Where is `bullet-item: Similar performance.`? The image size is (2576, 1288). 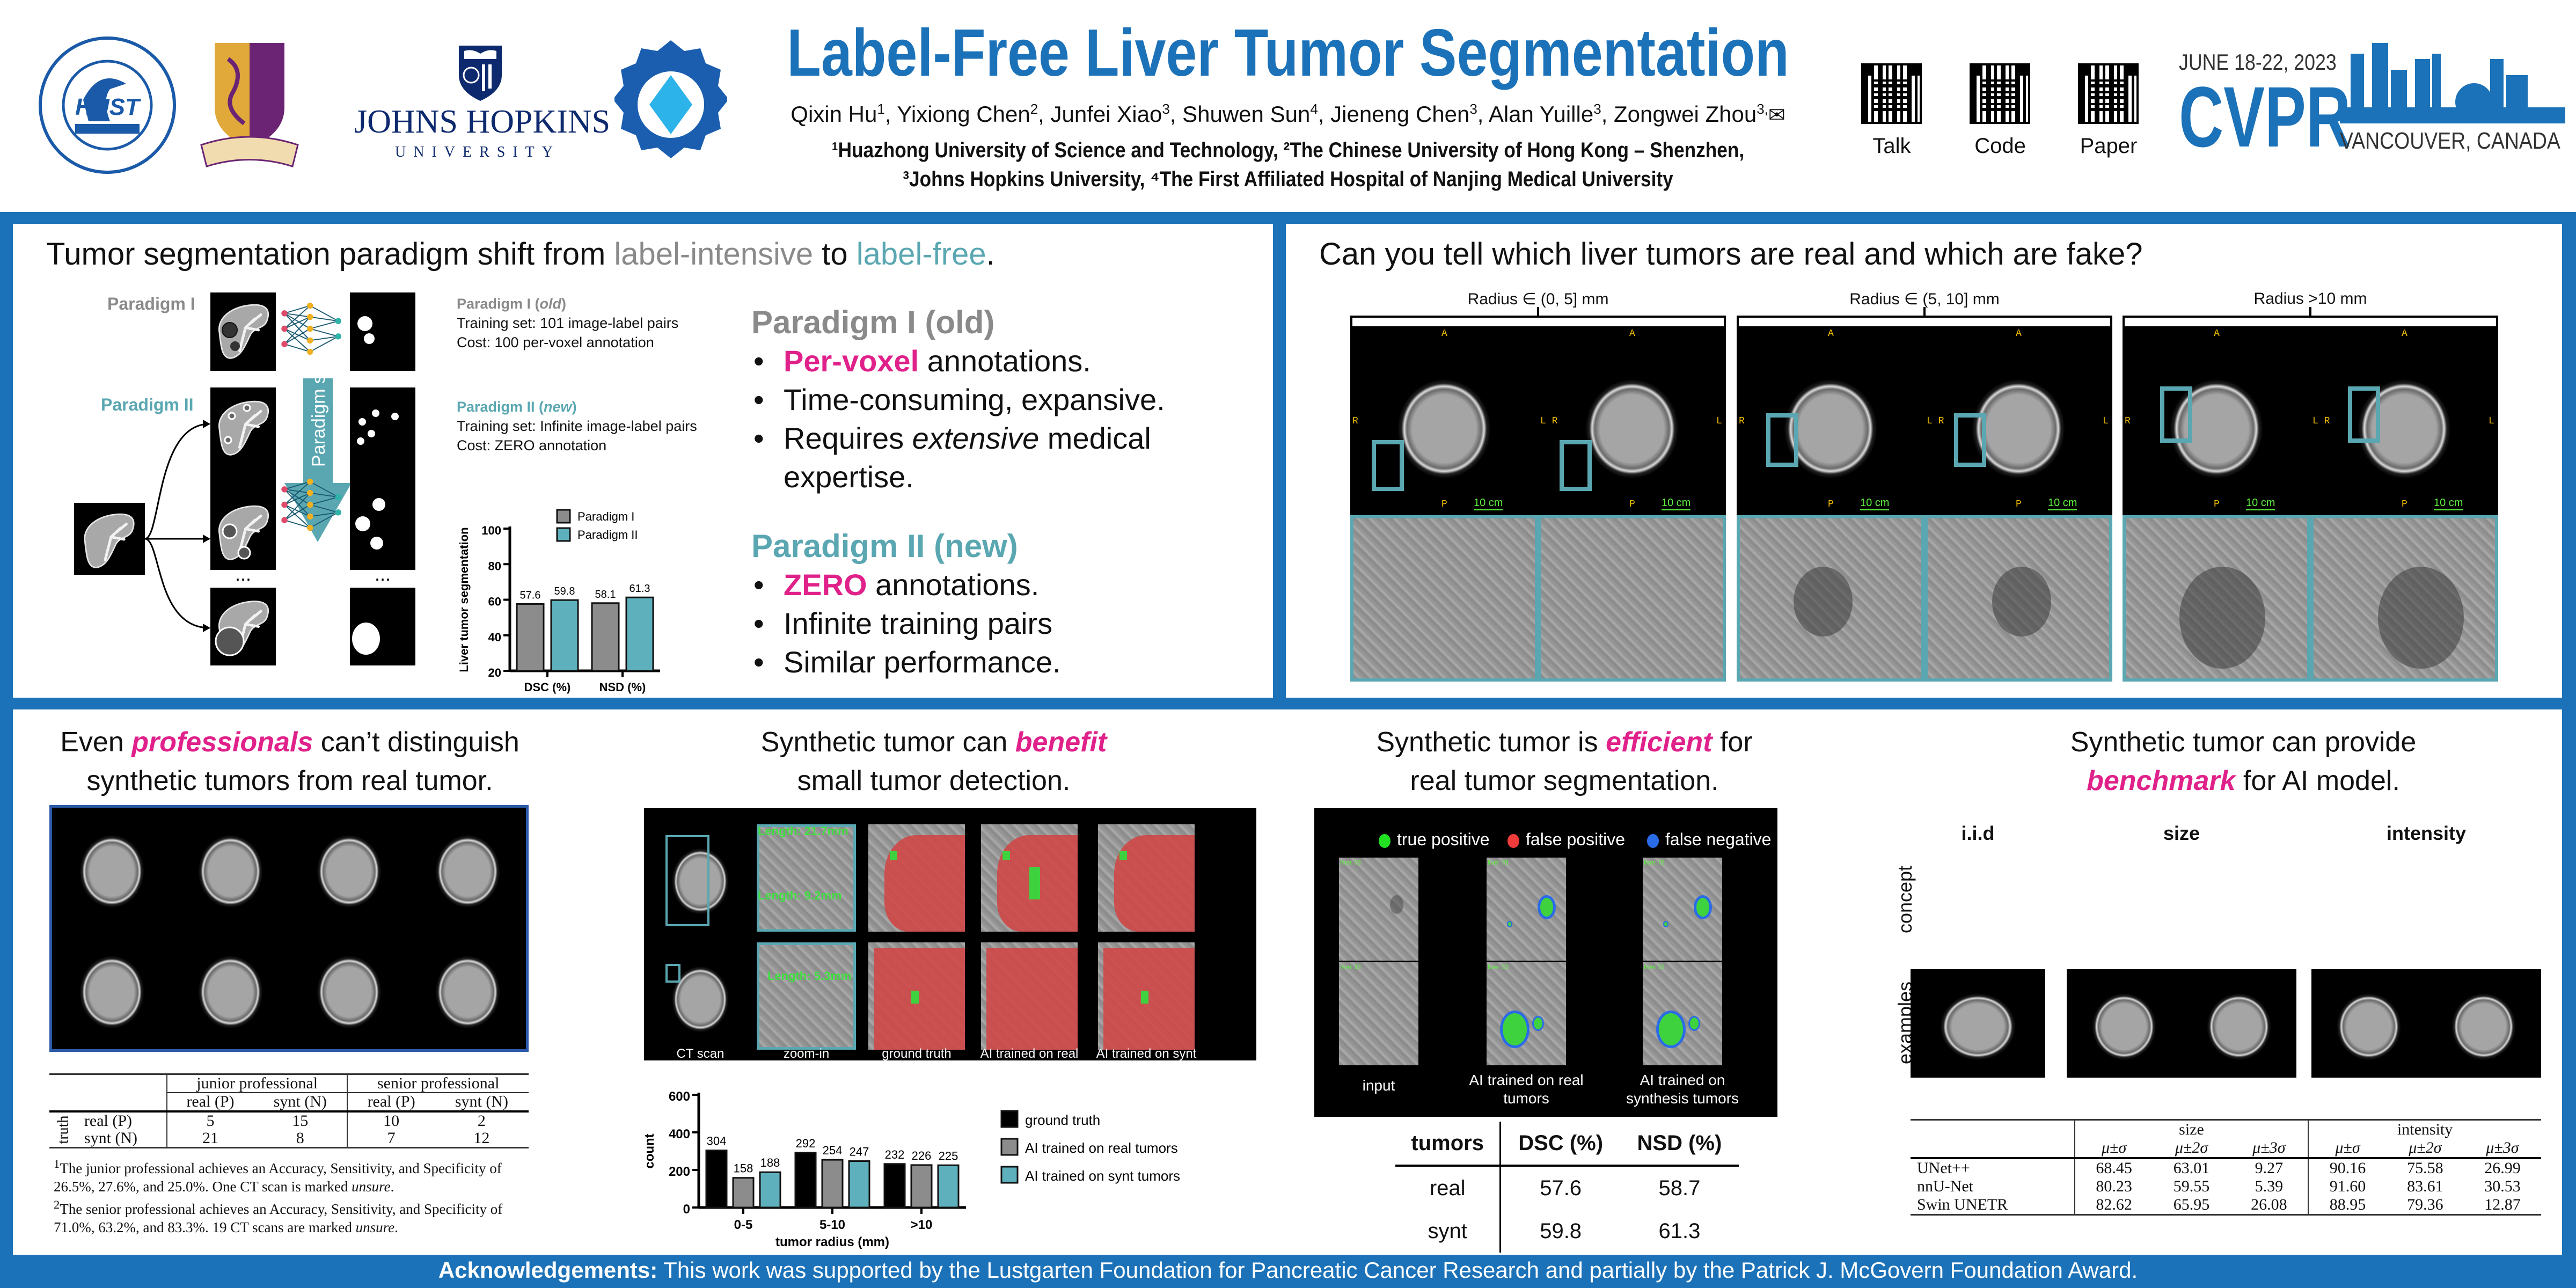
bullet-item: Similar performance. is located at coordinates (992, 662).